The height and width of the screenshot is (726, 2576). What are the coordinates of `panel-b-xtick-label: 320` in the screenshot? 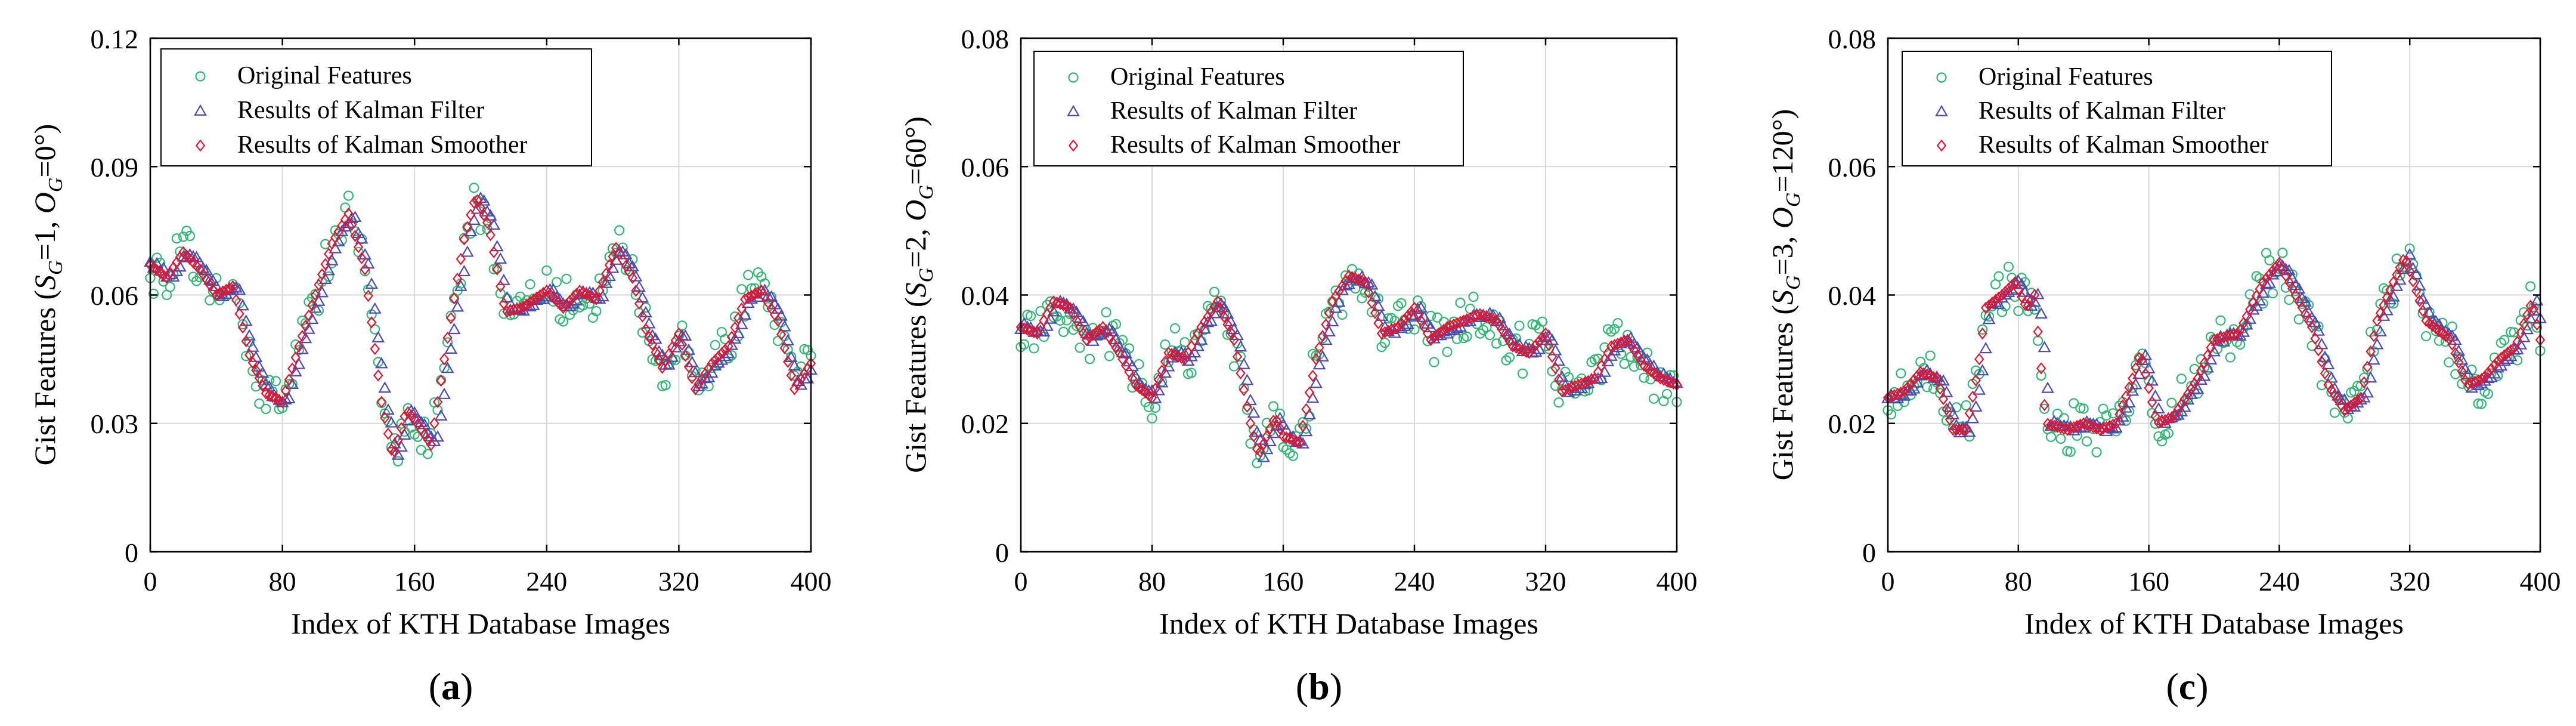 It's located at (1545, 581).